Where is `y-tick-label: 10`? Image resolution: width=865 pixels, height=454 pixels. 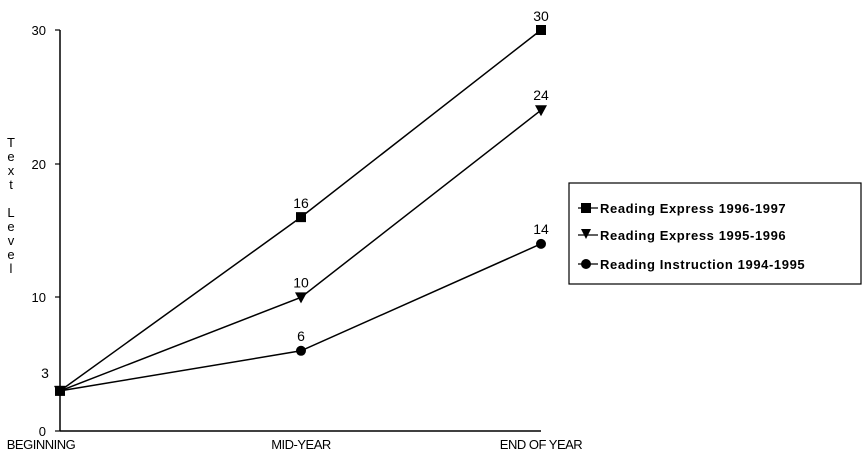 y-tick-label: 10 is located at coordinates (39, 297).